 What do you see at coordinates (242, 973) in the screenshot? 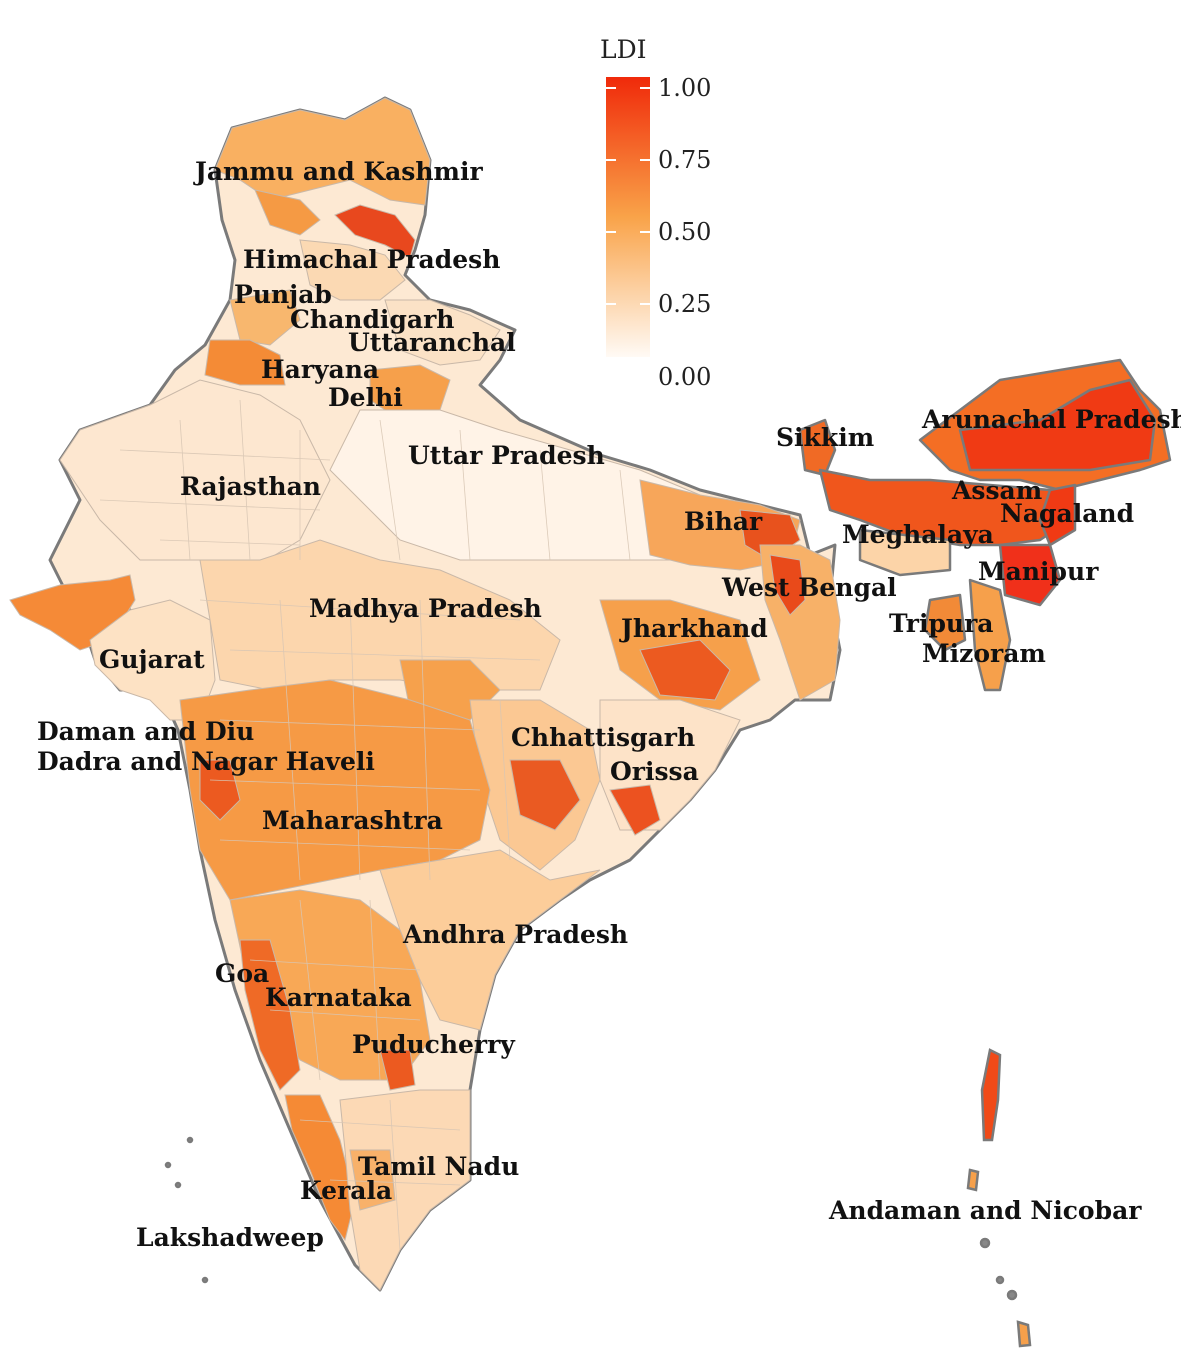
I see `state-label: Goa` at bounding box center [242, 973].